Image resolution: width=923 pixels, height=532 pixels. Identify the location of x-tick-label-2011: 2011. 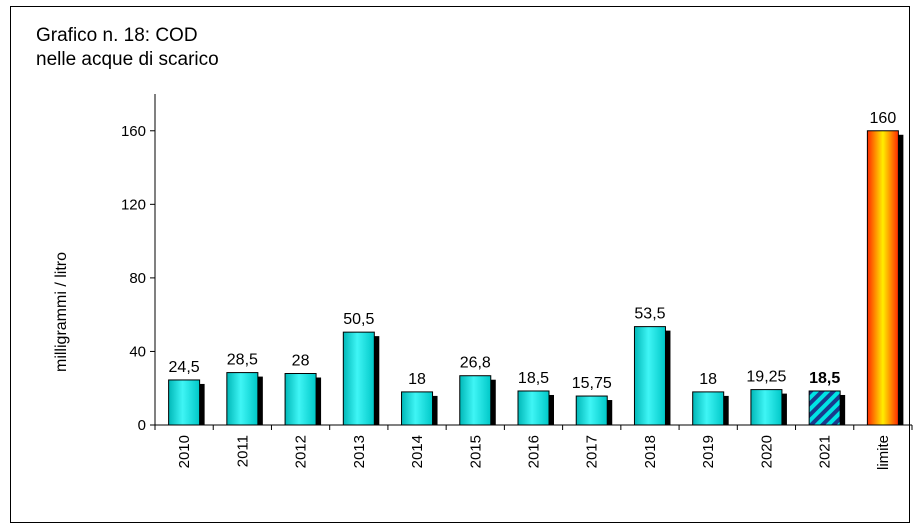
(242, 451).